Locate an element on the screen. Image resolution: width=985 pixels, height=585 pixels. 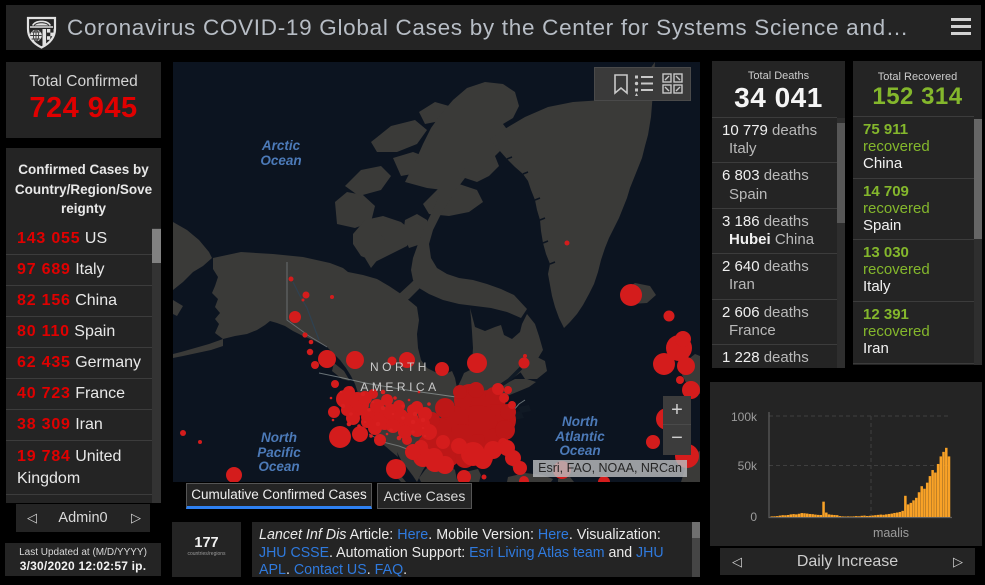
svg-text: 50k is located at coordinates (748, 466).